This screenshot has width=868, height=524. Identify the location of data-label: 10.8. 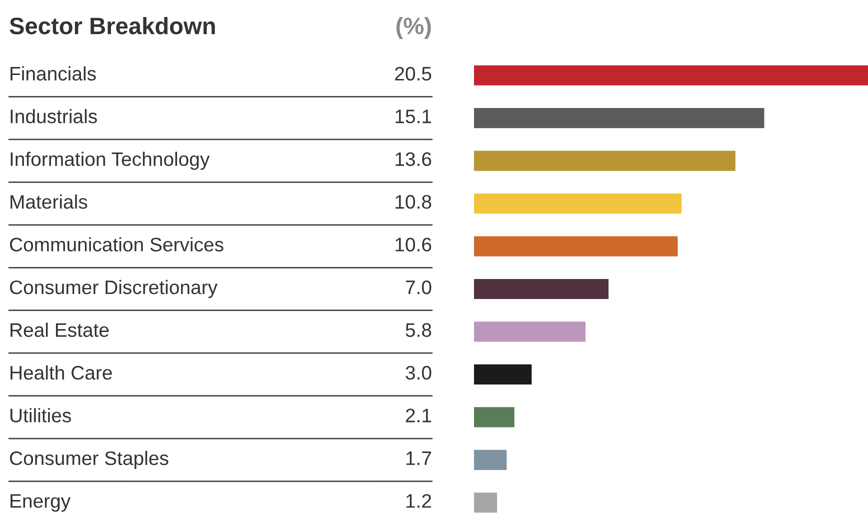
(414, 201).